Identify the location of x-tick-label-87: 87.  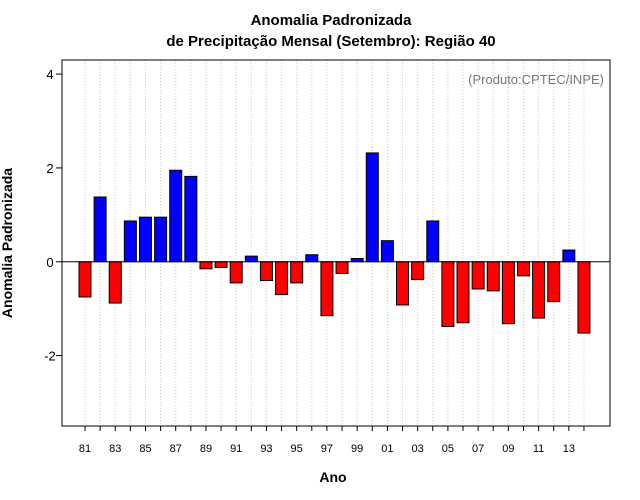
(176, 449).